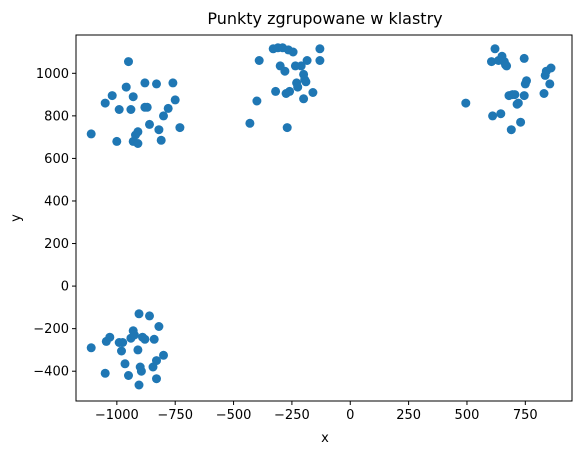 The width and height of the screenshot is (583, 455). I want to click on x-tick-label: 750, so click(525, 415).